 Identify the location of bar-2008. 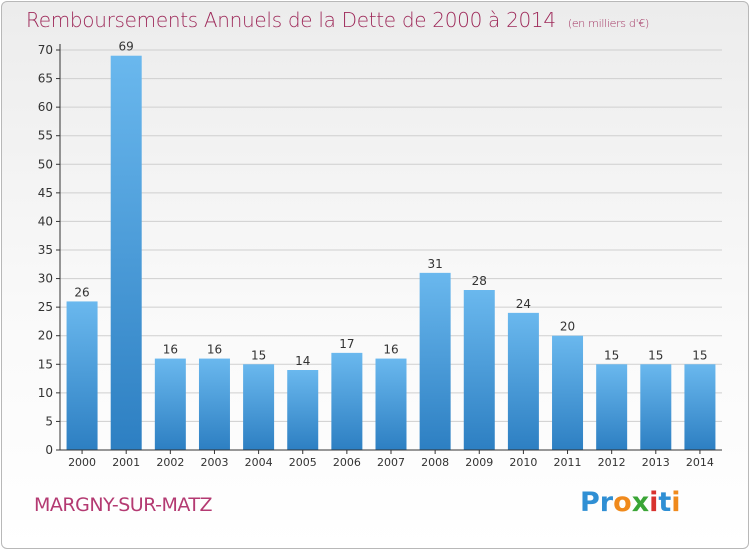
(435, 361).